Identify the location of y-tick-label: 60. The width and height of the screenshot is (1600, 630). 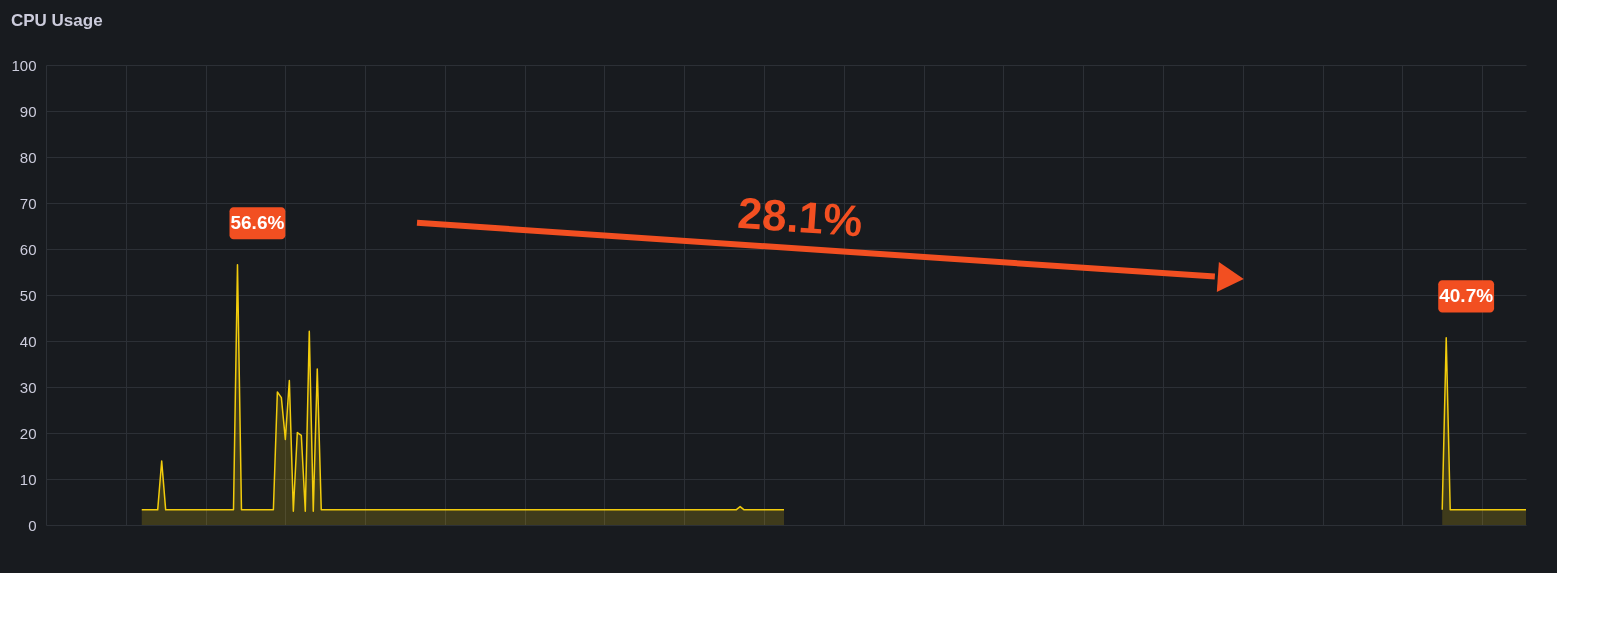
(28, 249).